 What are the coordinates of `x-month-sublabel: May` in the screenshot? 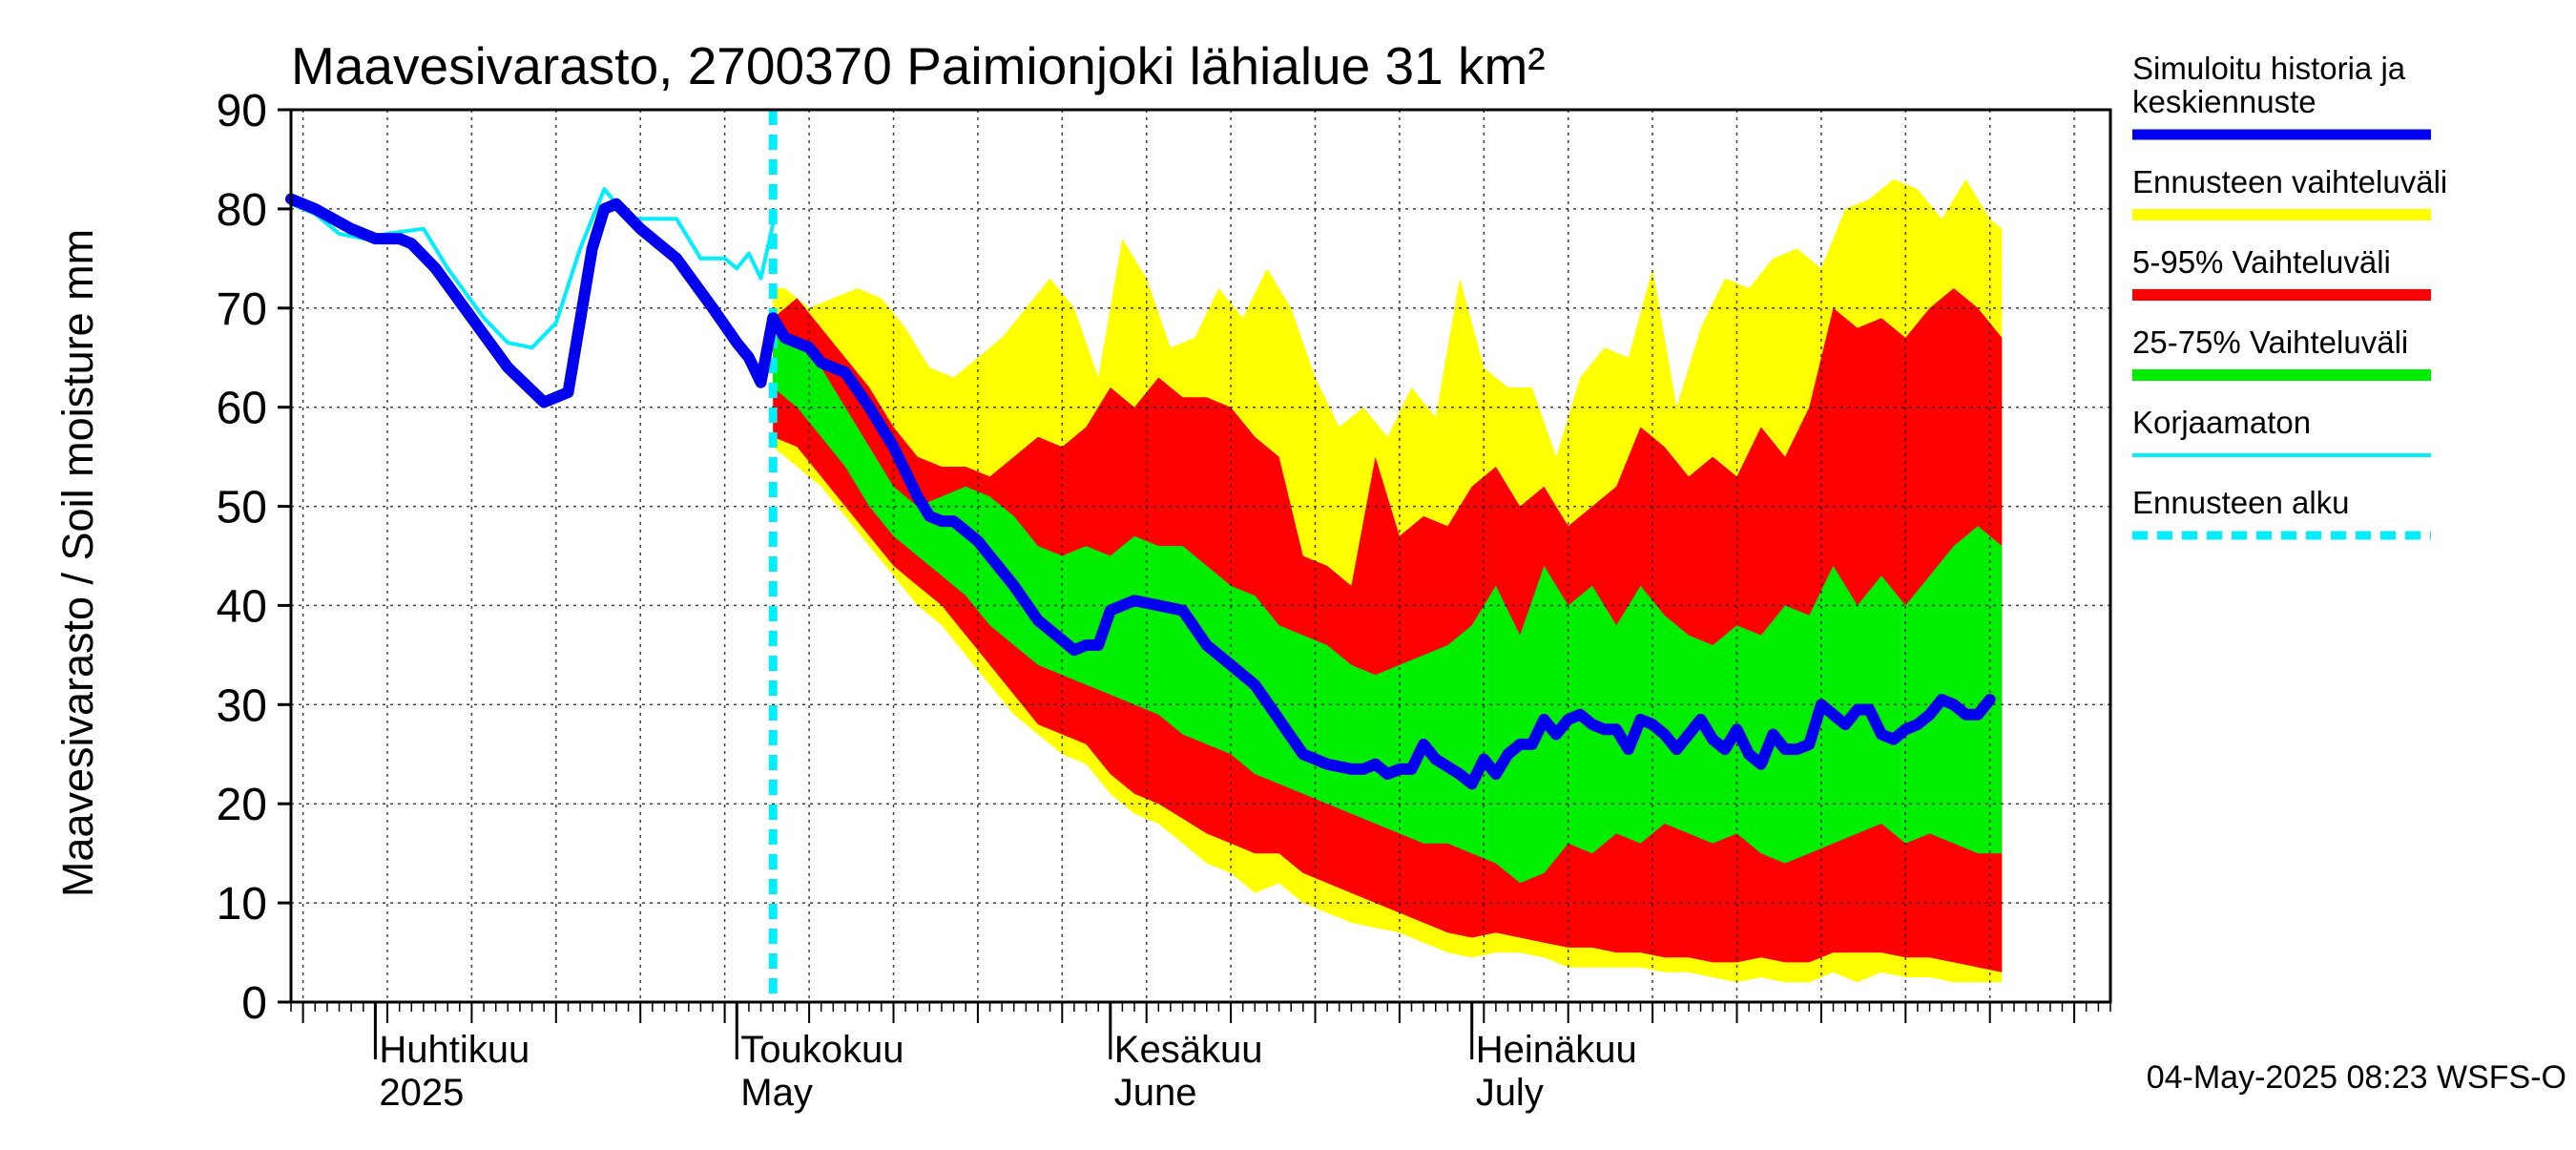 It's located at (776, 1093).